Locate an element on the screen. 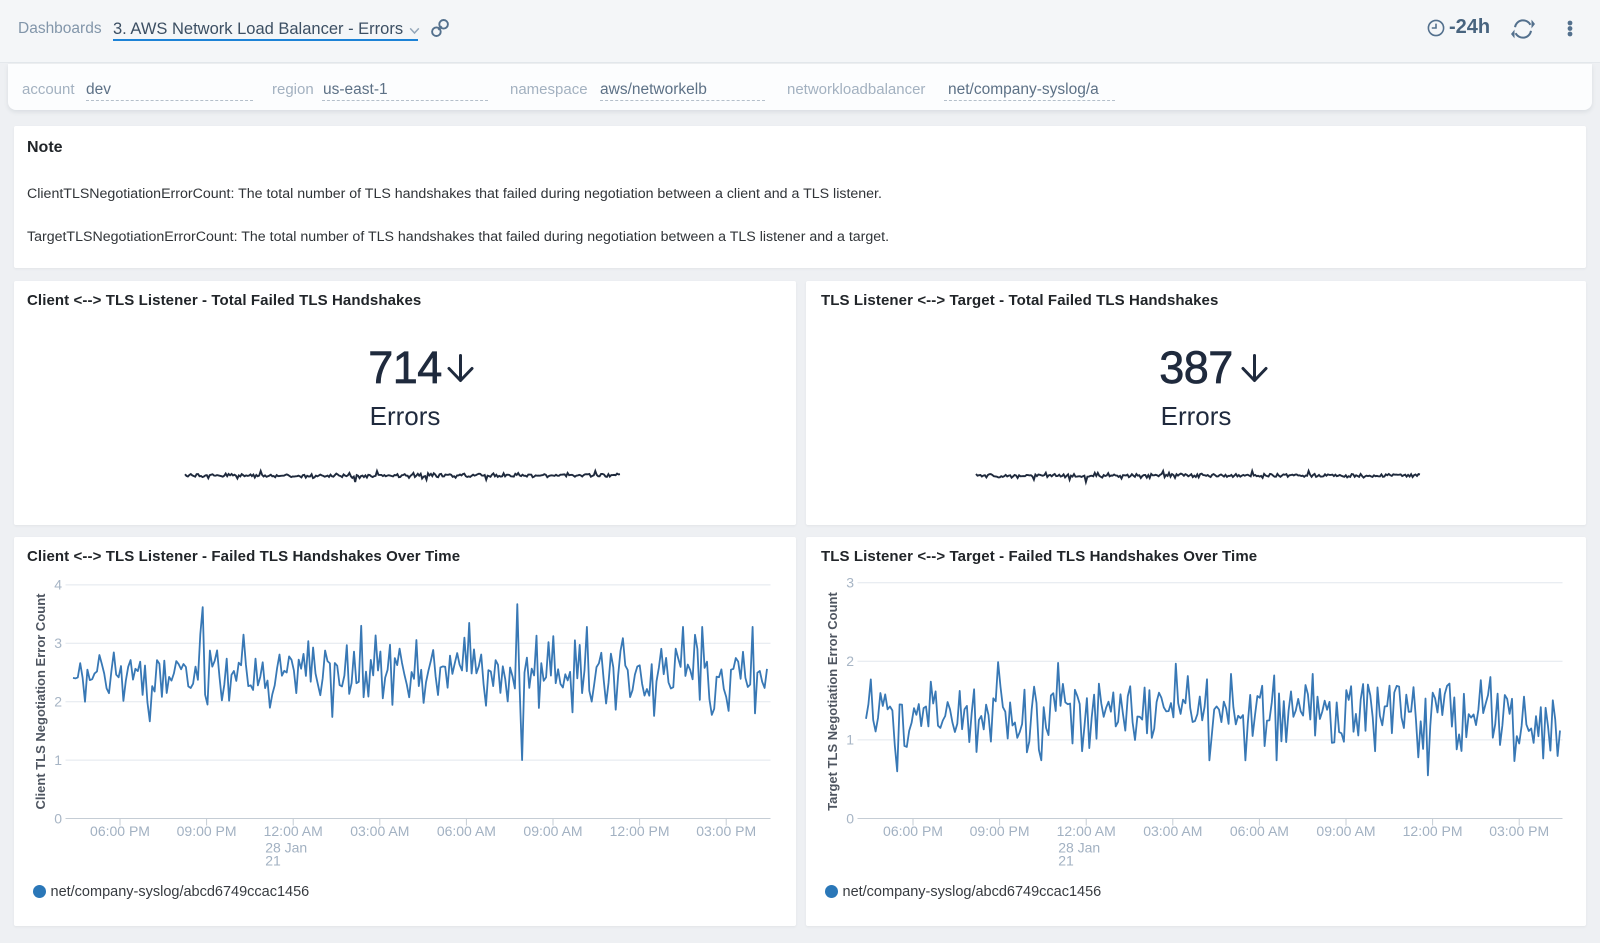  svg-text: 4 is located at coordinates (58, 585).